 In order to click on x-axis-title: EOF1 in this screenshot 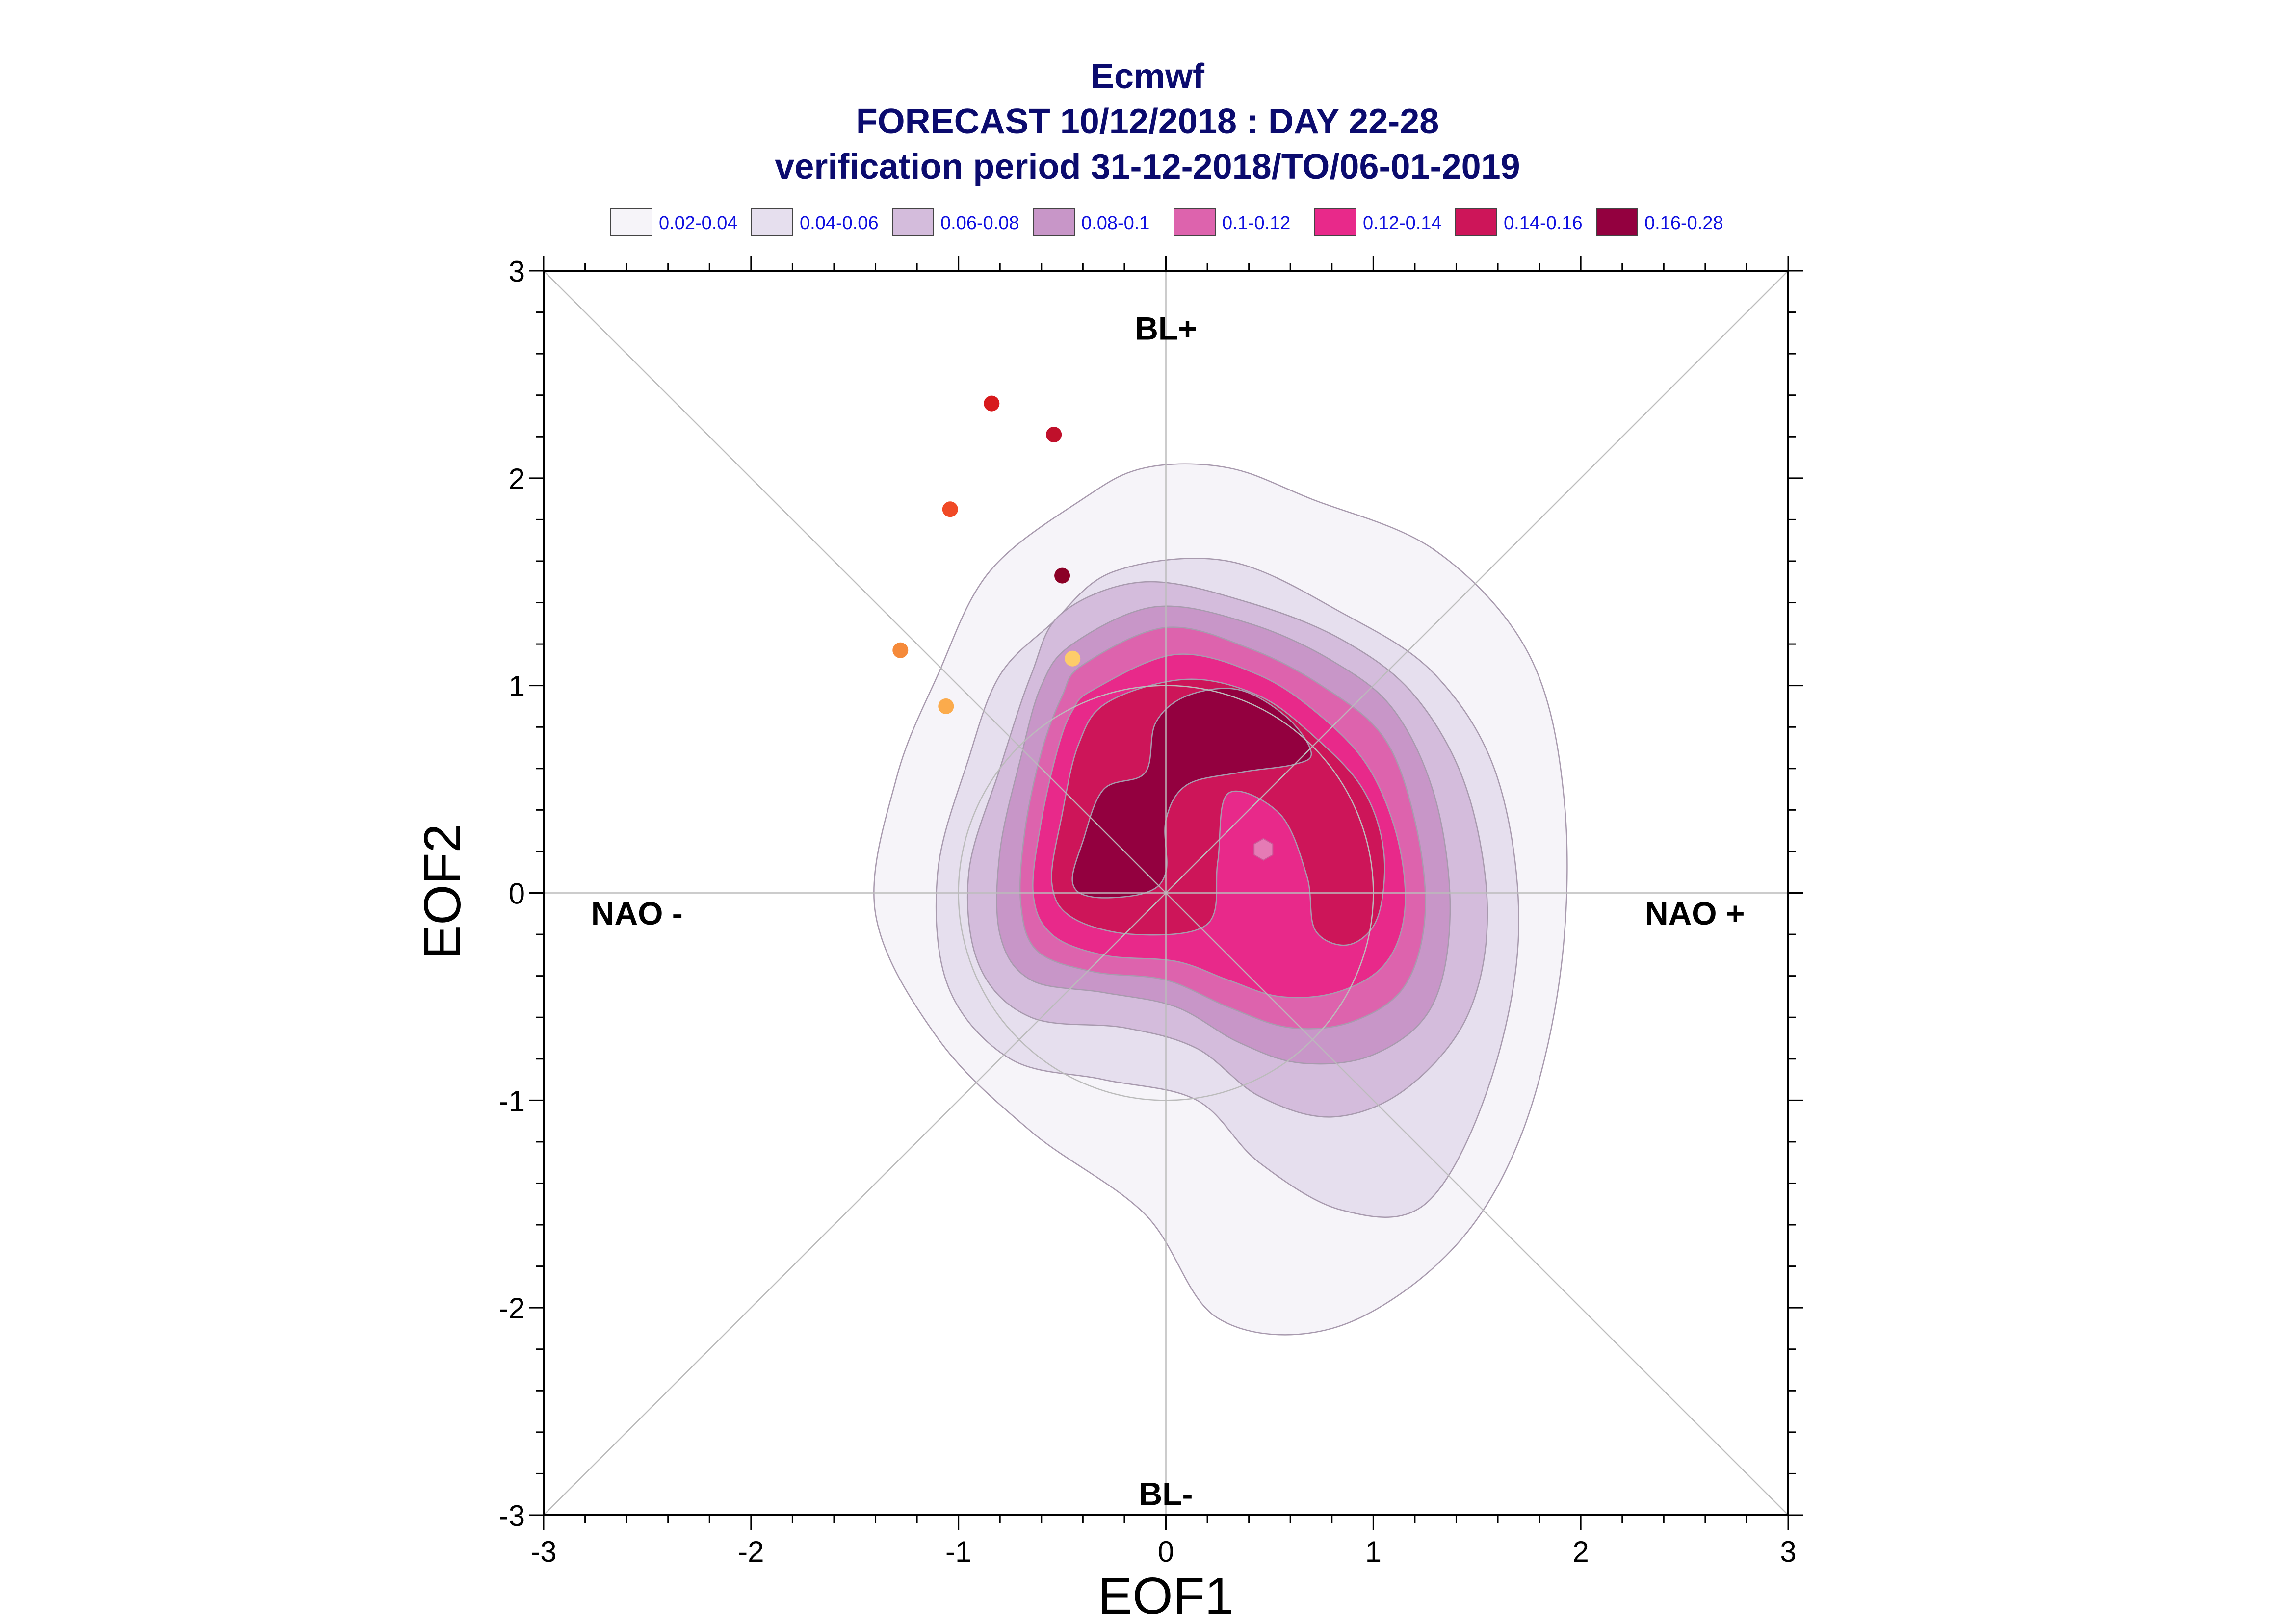, I will do `click(1166, 1595)`.